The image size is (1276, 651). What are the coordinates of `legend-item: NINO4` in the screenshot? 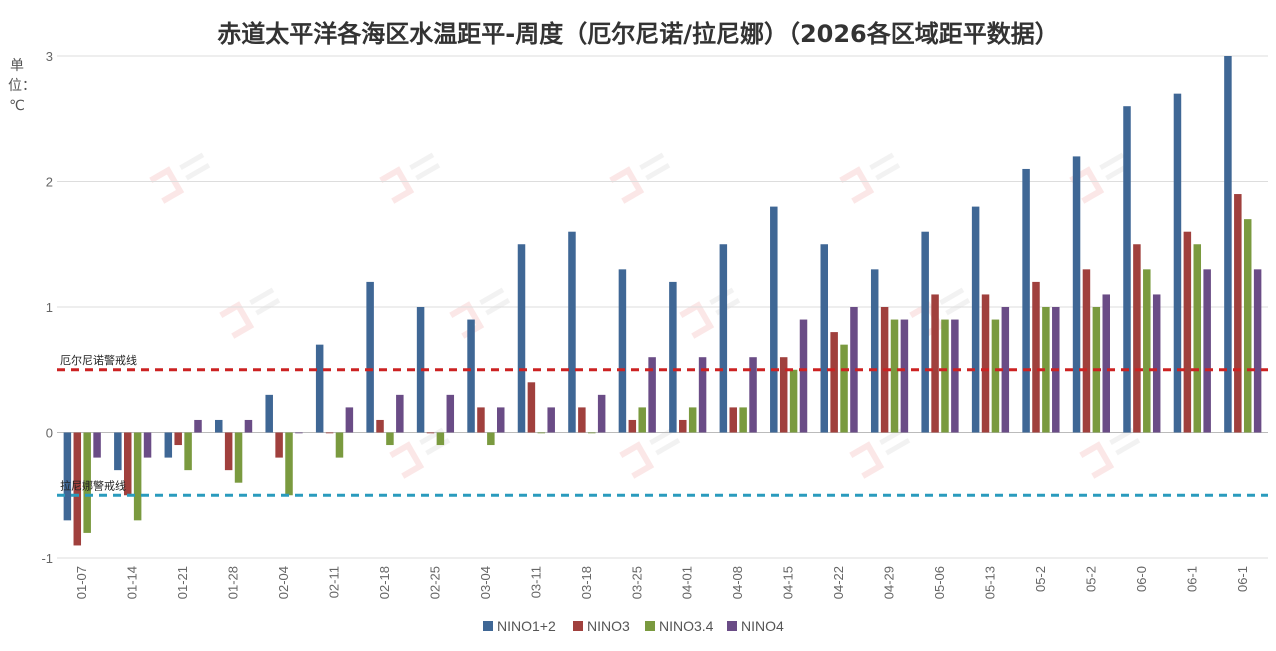 It's located at (755, 626).